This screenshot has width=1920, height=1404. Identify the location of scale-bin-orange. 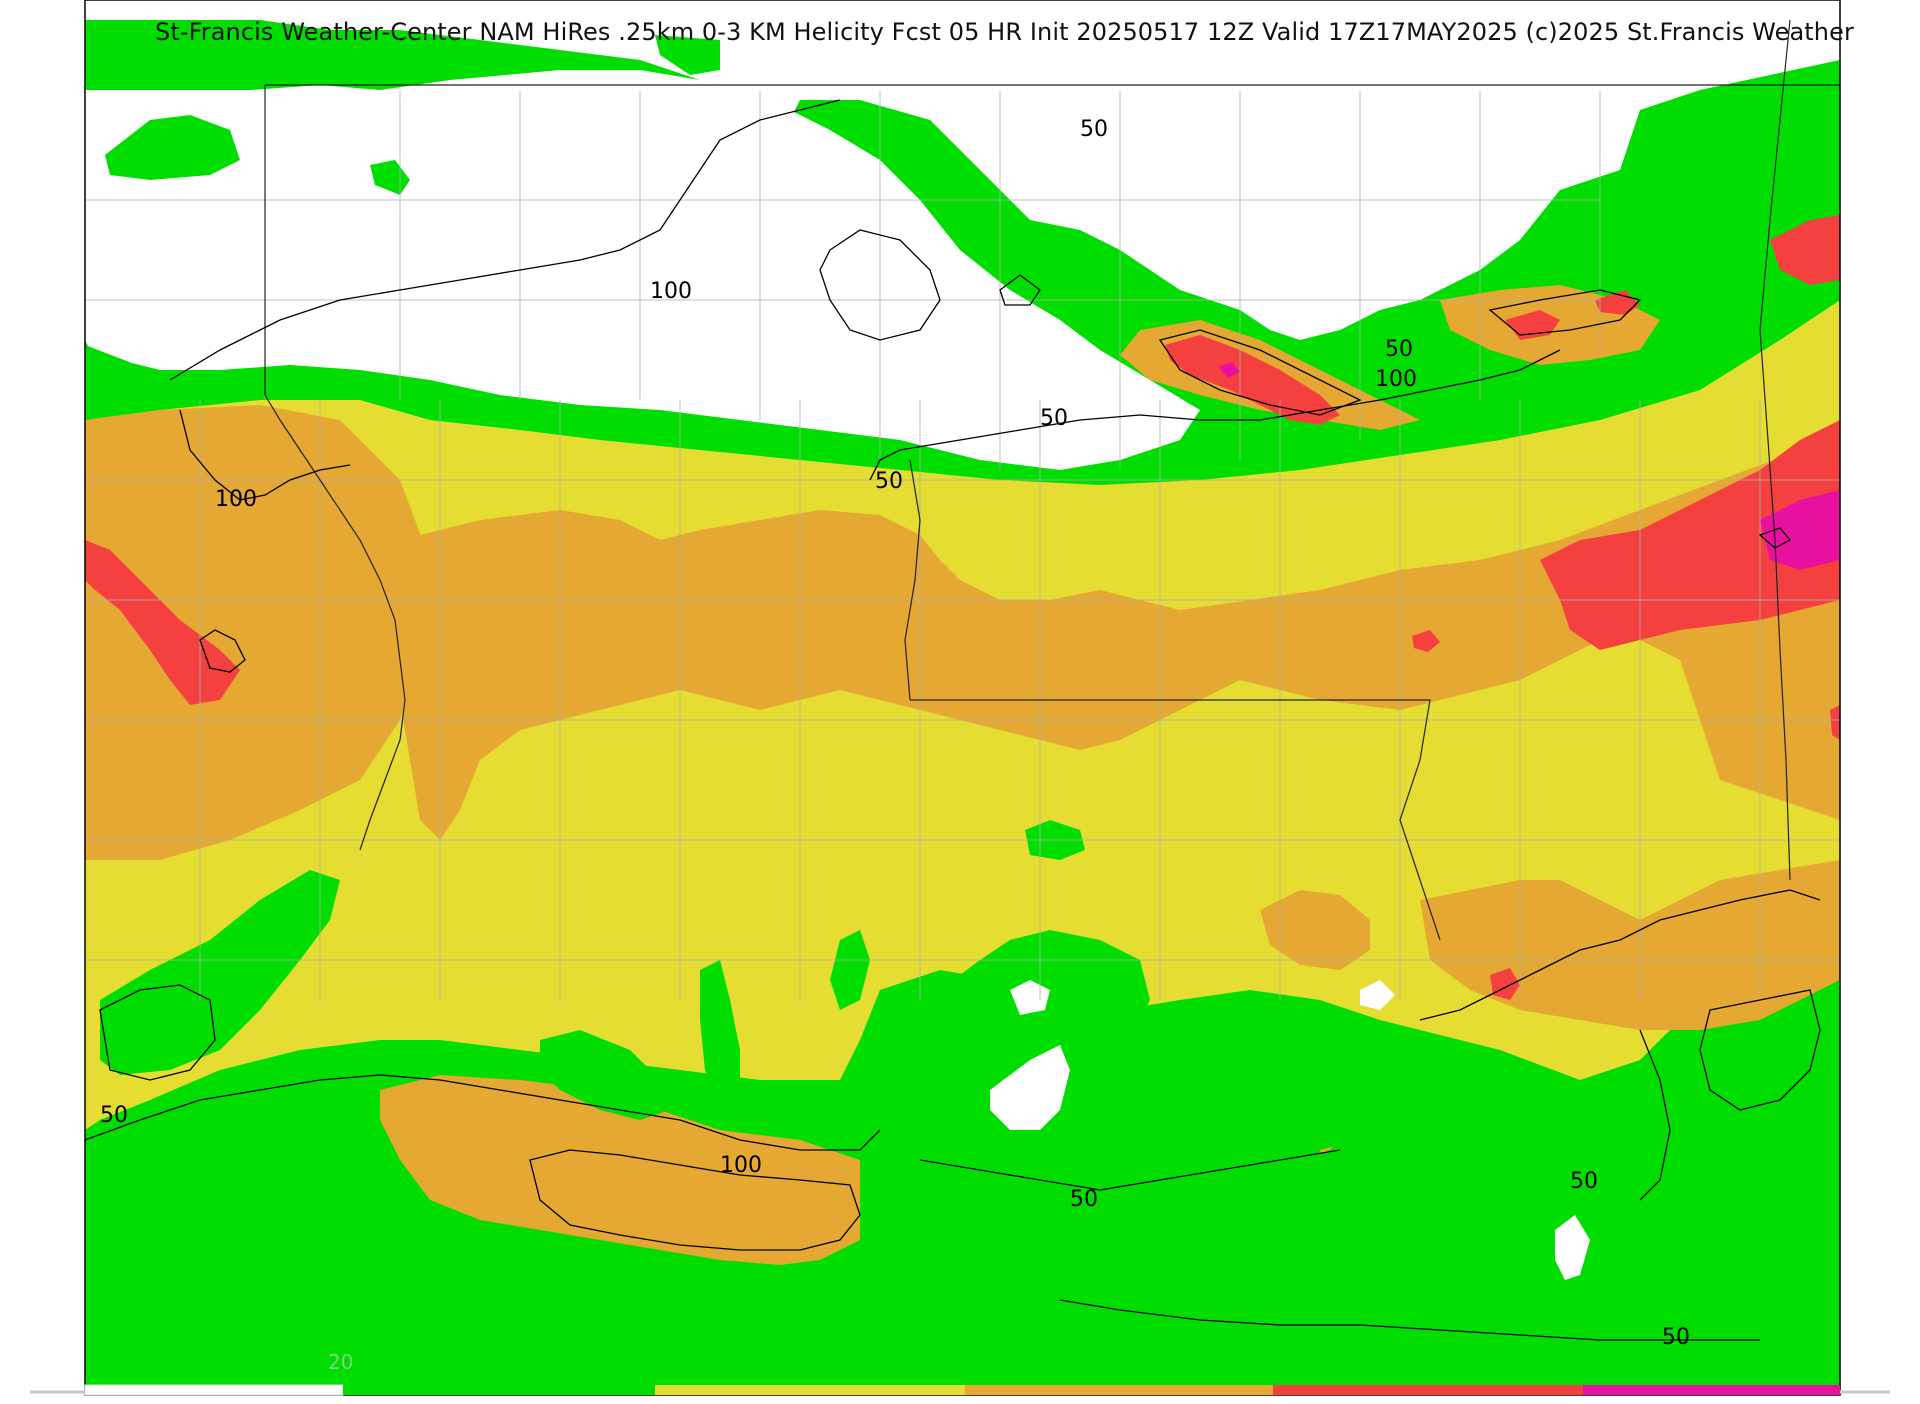
(1119, 1390).